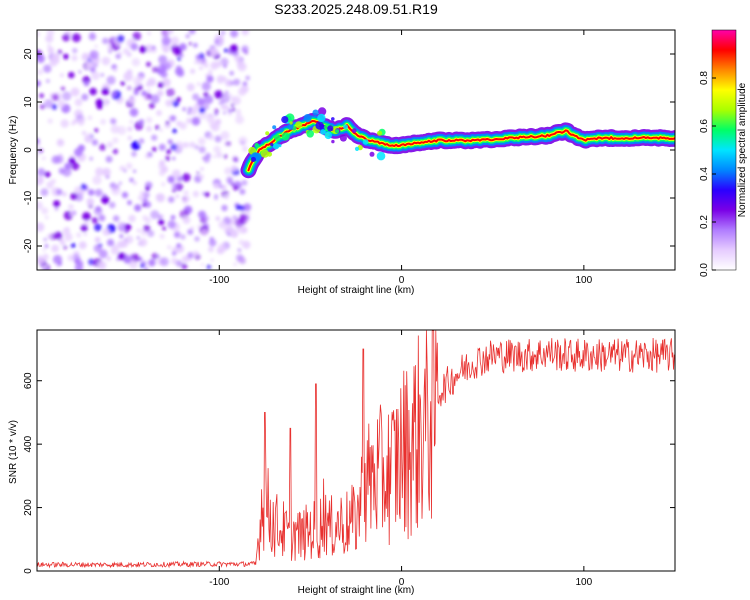  I want to click on colorbar-tick-label: 0.2, so click(704, 222).